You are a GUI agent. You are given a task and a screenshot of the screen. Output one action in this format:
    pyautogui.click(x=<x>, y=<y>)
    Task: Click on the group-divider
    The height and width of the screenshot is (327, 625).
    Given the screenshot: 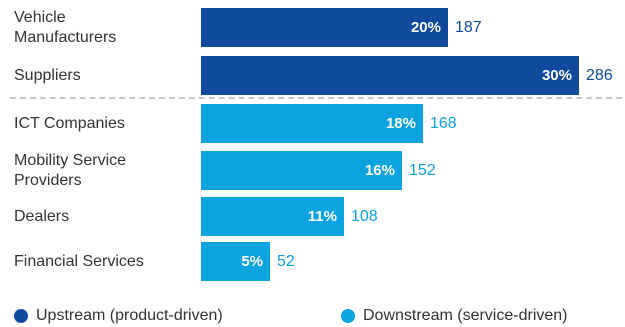 What is the action you would take?
    pyautogui.click(x=316, y=98)
    